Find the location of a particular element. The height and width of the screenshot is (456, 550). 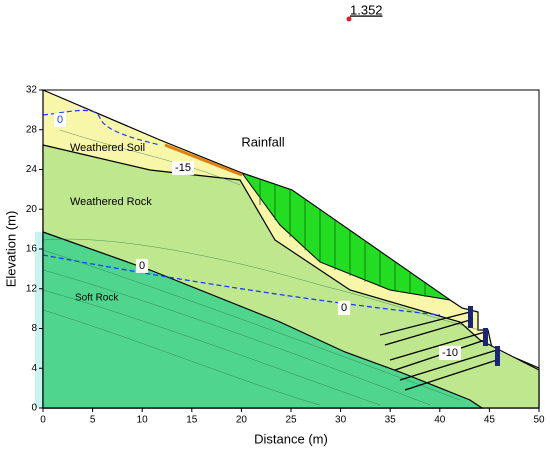

annotation: Soft Rock is located at coordinates (97, 298).